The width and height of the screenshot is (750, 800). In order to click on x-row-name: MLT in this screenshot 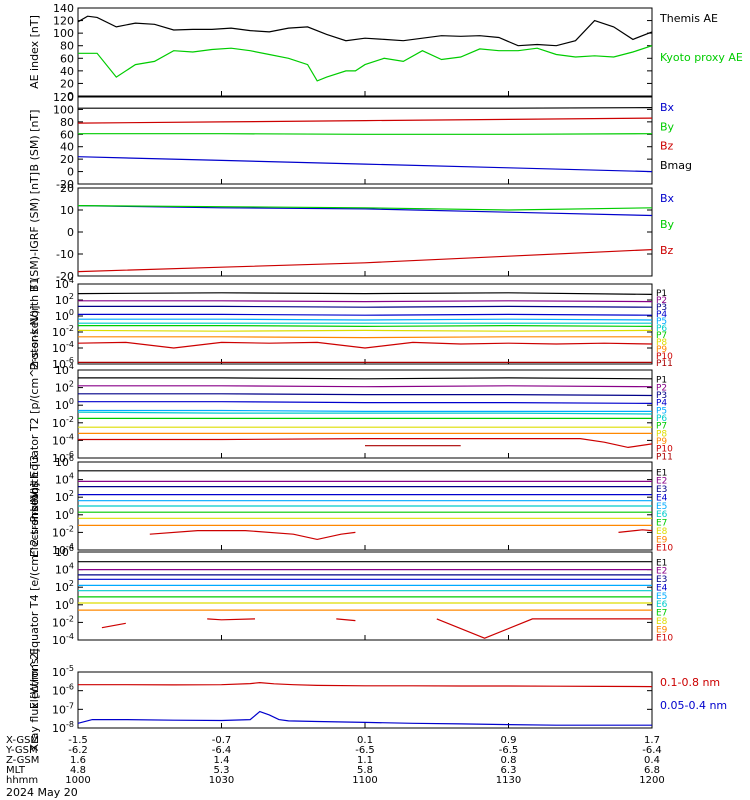, I will do `click(16, 770)`.